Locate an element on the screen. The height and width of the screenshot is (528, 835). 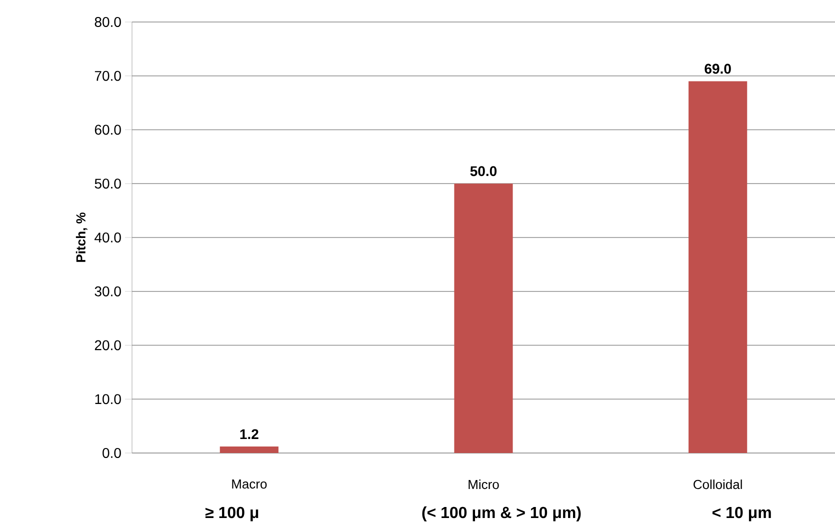
text: (< 100 μm & > 10 μm) is located at coordinates (501, 514).